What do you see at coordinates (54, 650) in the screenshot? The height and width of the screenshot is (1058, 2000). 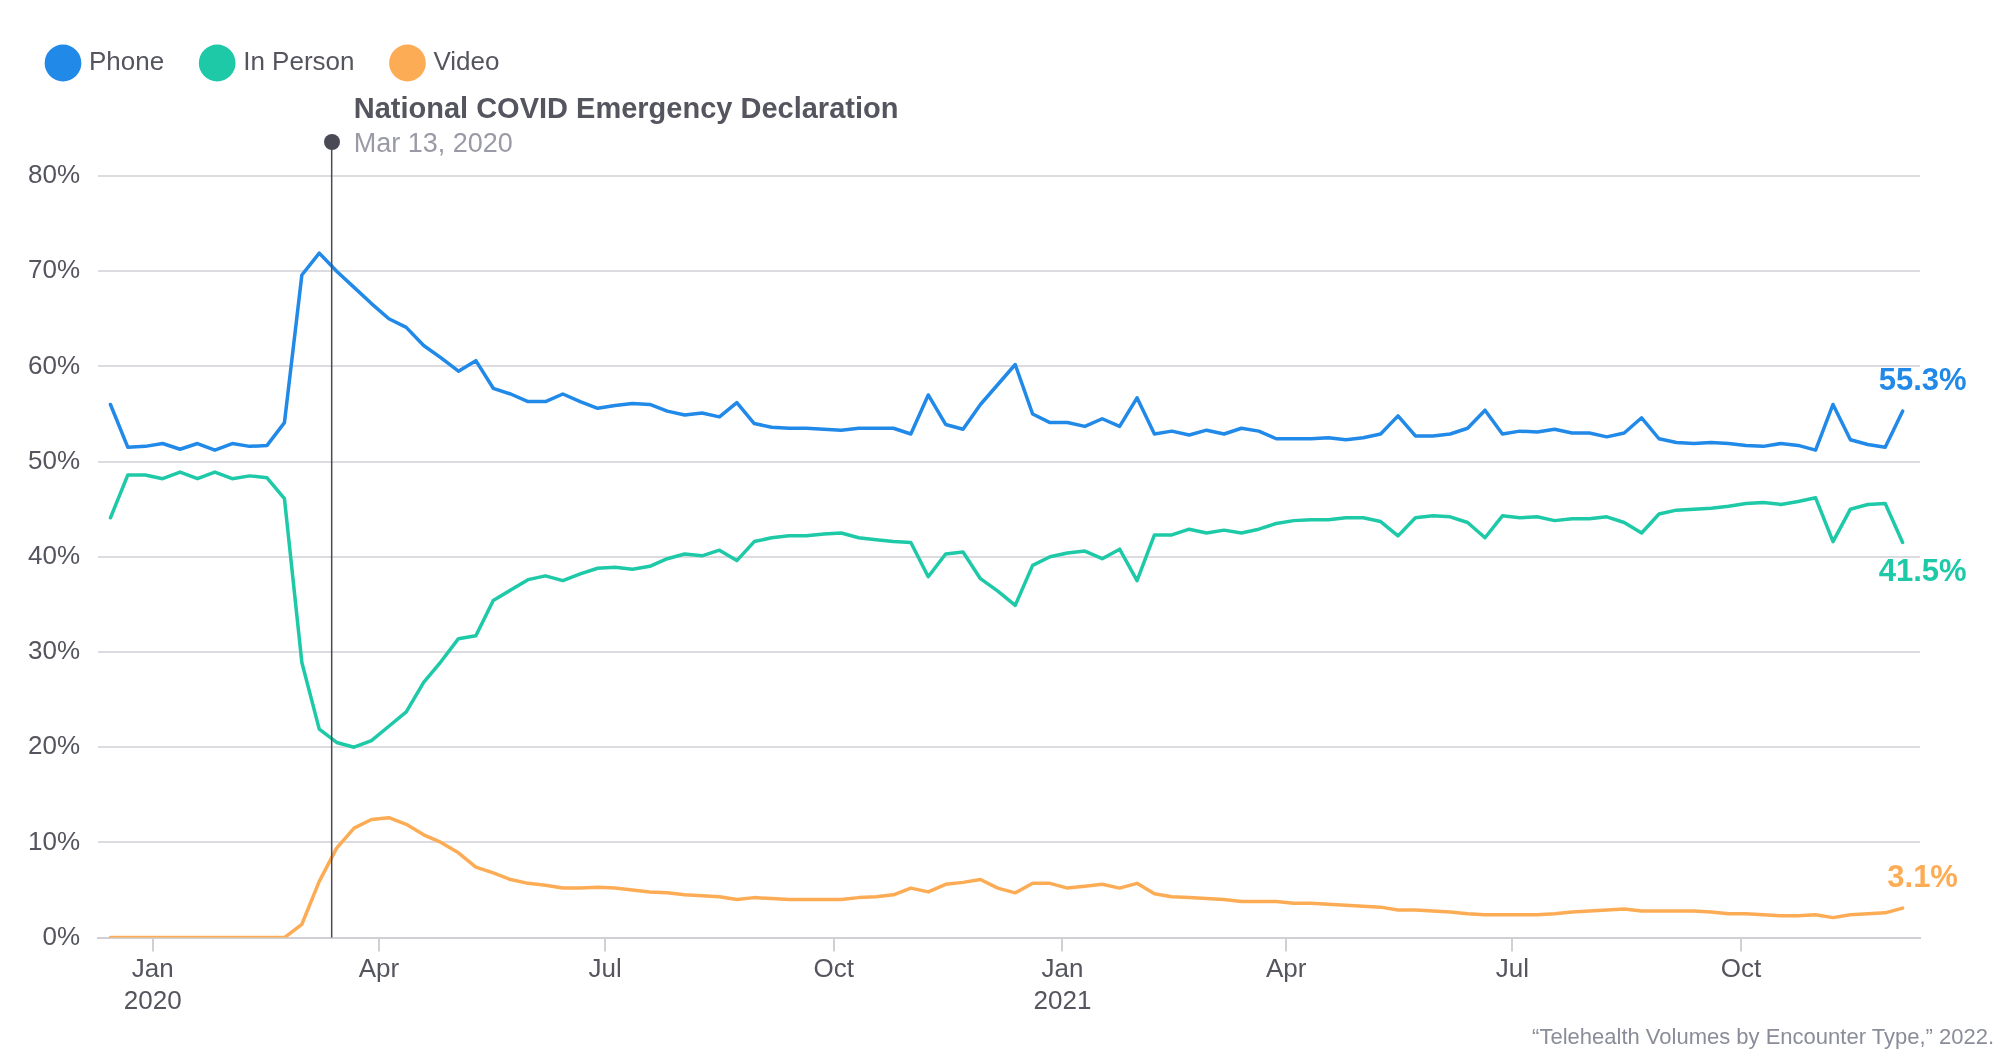 I see `y-tick-label: 30%` at bounding box center [54, 650].